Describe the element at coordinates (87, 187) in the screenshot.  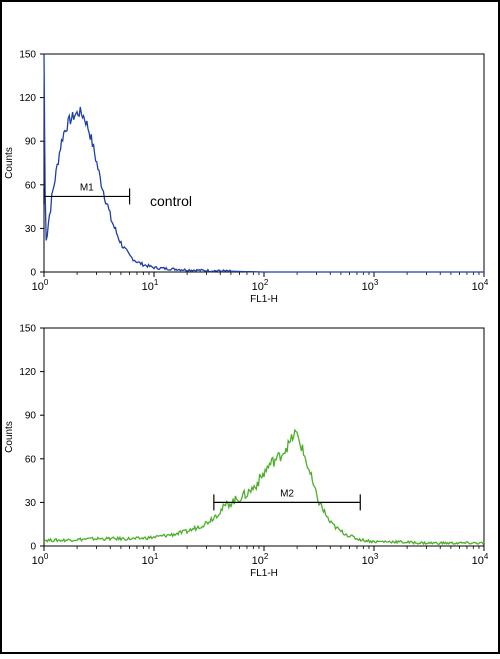
I see `marker-label: M1` at that location.